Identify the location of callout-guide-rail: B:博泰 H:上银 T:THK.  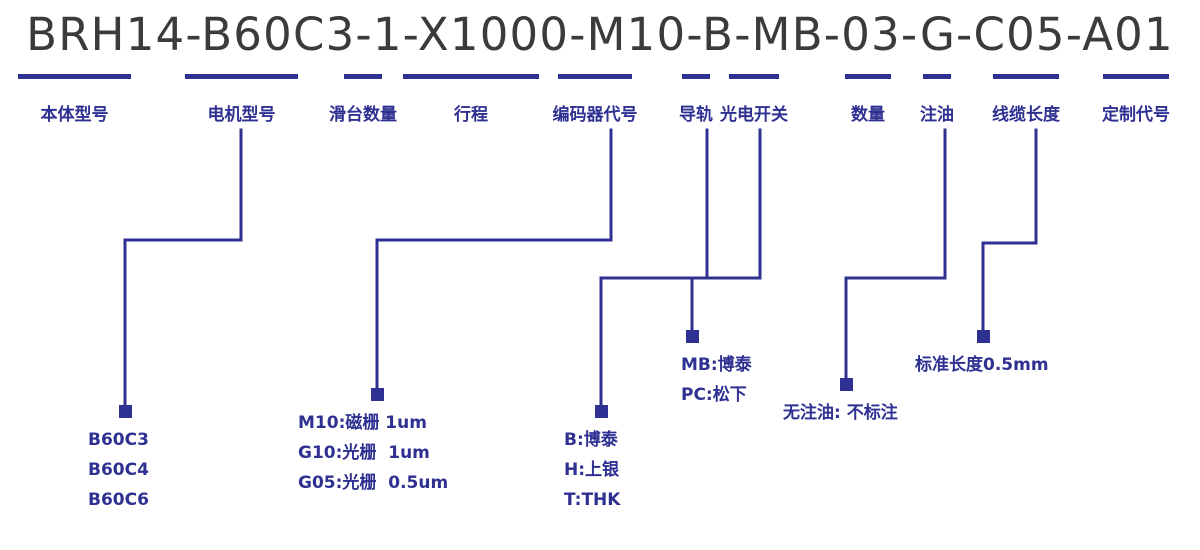
(592, 470).